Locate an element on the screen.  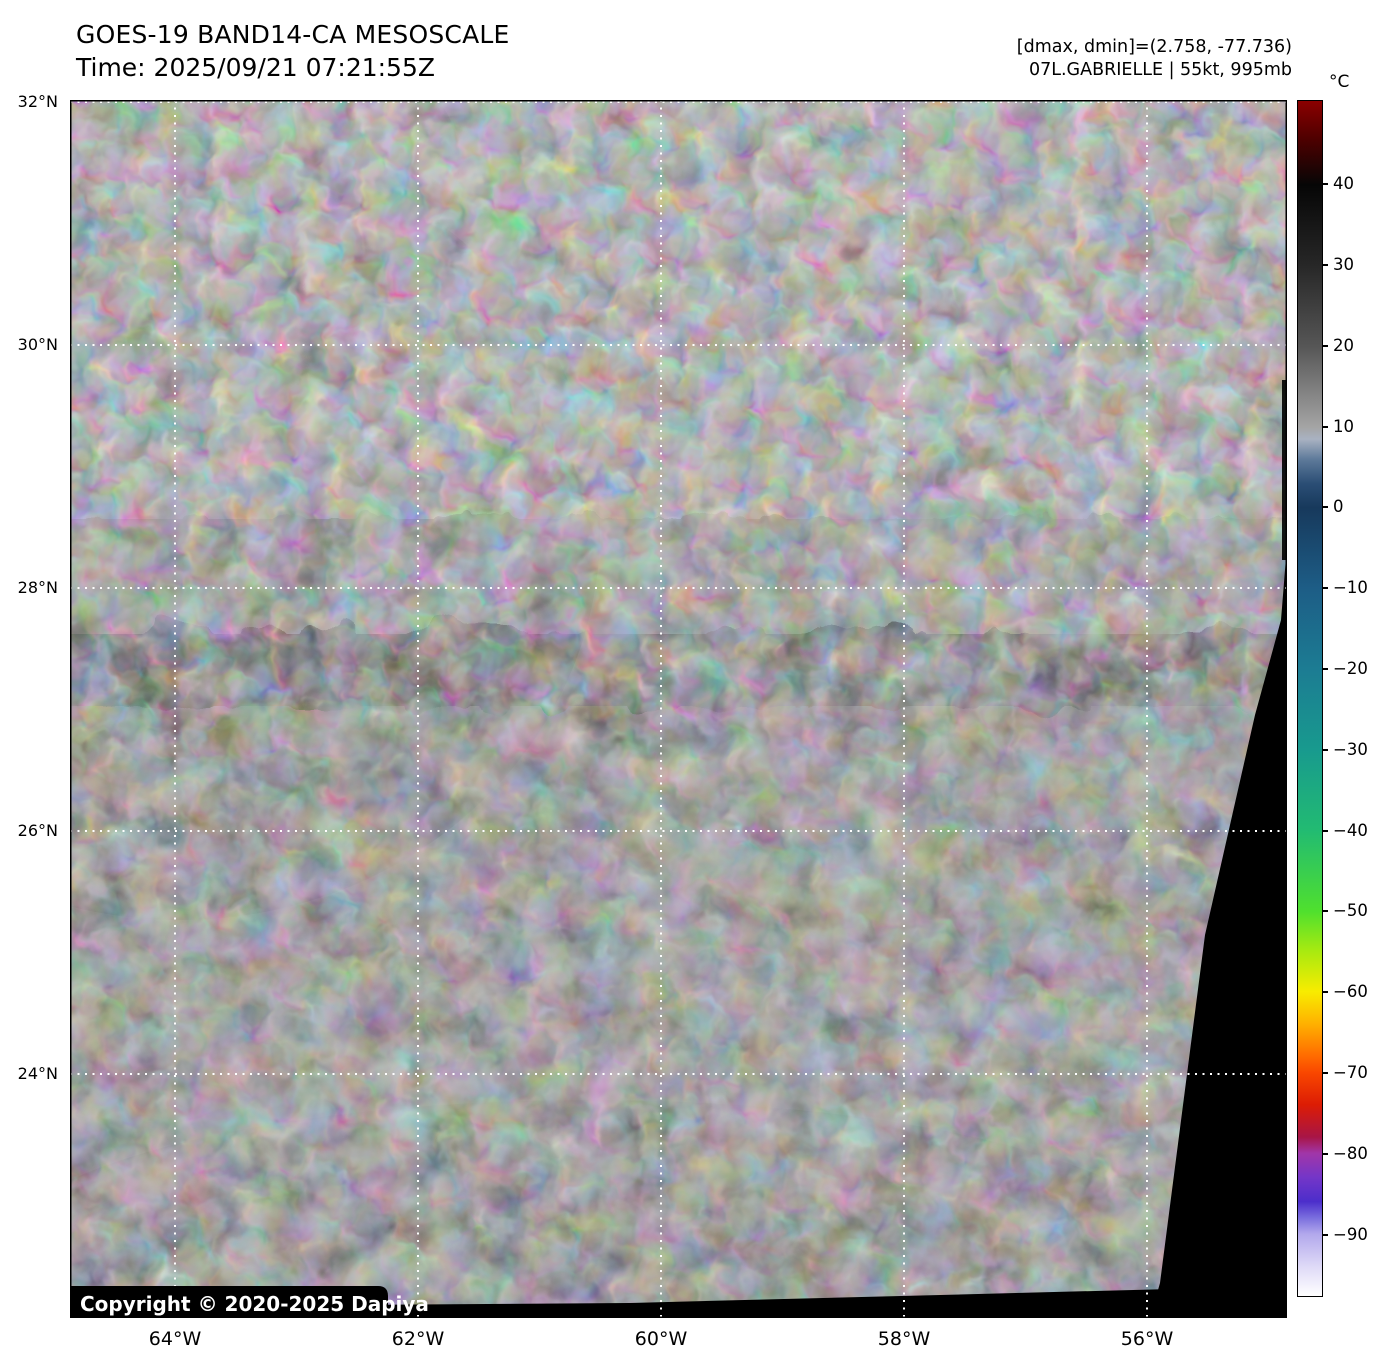
colorbar-tick-label: −10 is located at coordinates (1350, 588).